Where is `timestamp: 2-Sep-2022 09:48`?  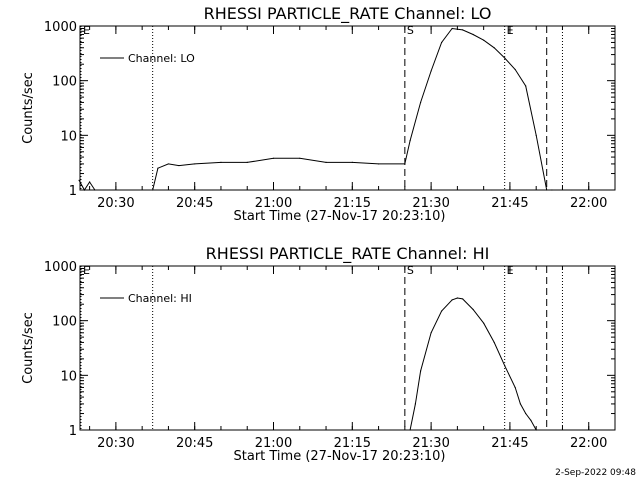
timestamp: 2-Sep-2022 09:48 is located at coordinates (595, 473).